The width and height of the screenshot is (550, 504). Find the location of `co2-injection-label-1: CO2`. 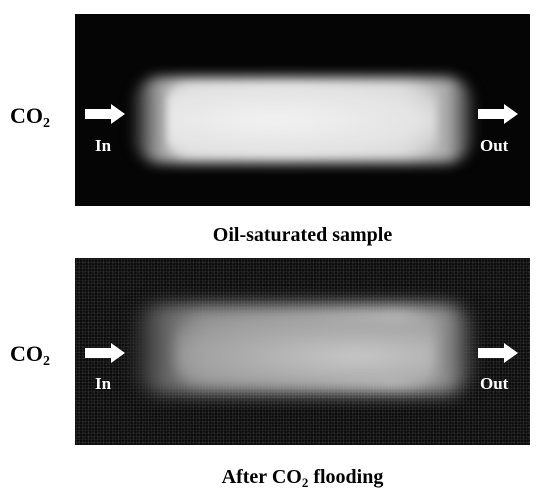

co2-injection-label-1: CO2 is located at coordinates (30, 117).